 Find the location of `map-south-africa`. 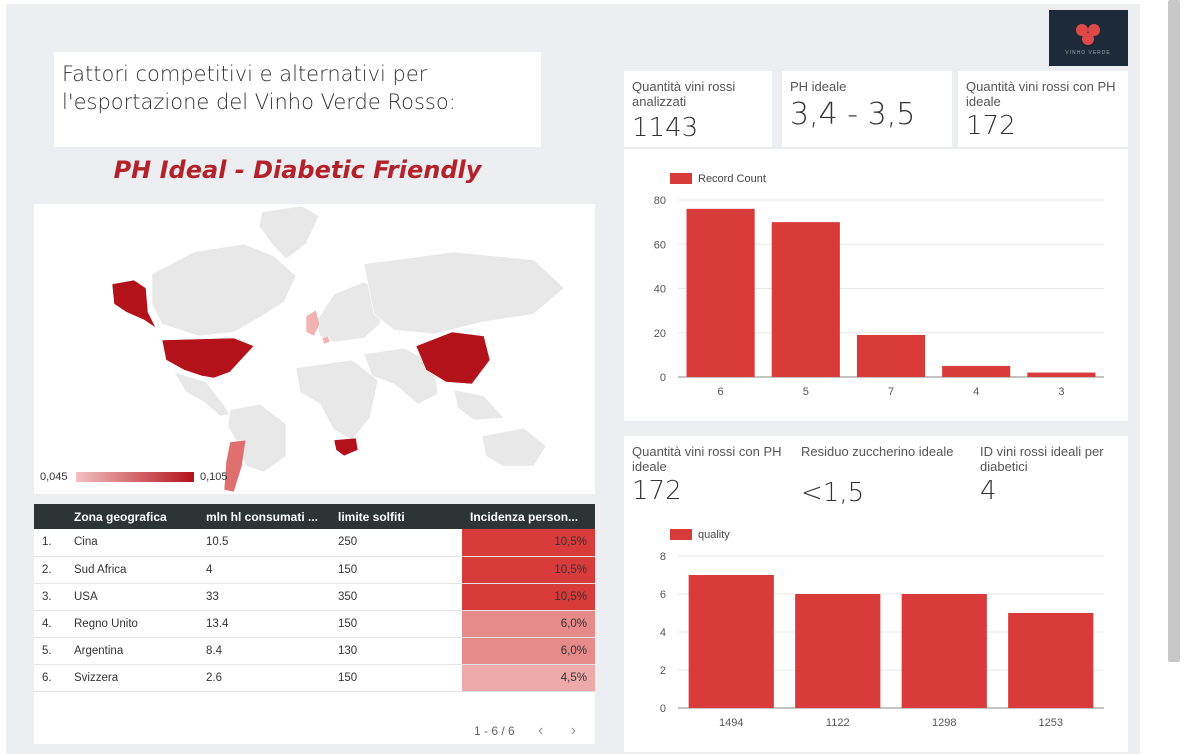

map-south-africa is located at coordinates (346, 447).